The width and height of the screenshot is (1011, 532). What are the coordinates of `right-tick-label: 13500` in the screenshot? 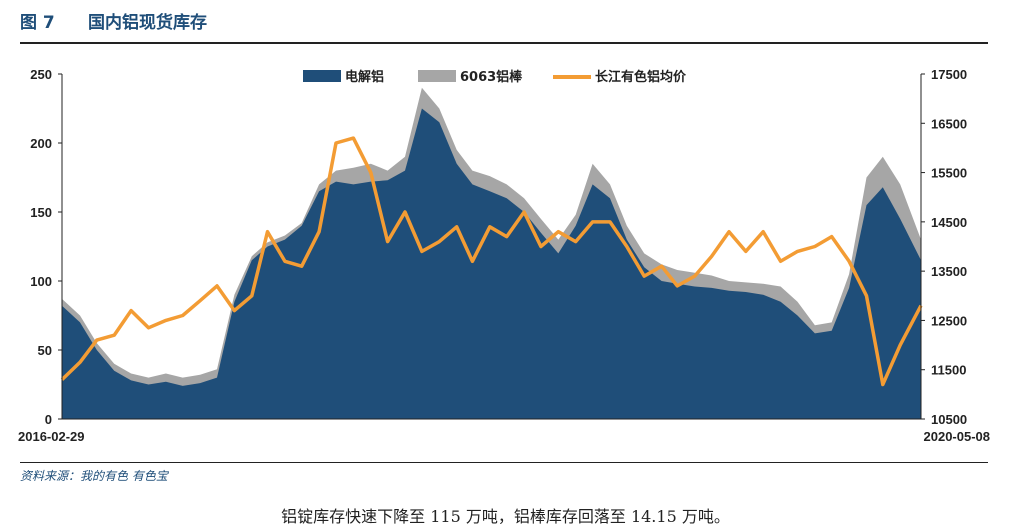 It's located at (949, 271).